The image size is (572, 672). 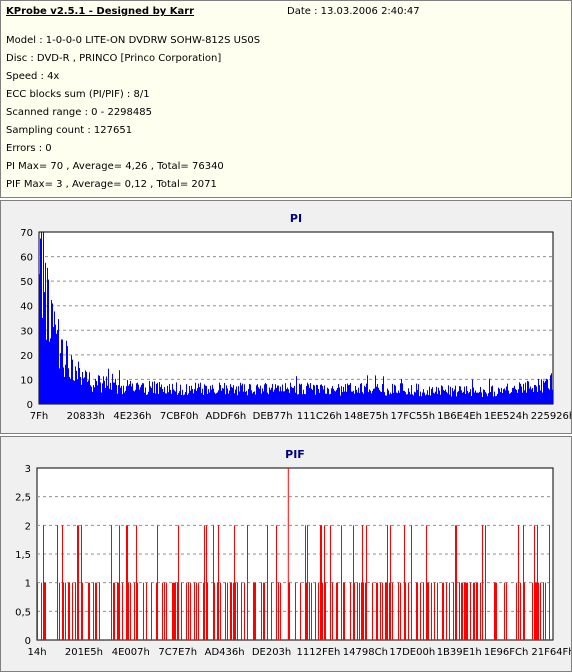 What do you see at coordinates (551, 416) in the screenshot?
I see `pi-x-tick-label: 225926h` at bounding box center [551, 416].